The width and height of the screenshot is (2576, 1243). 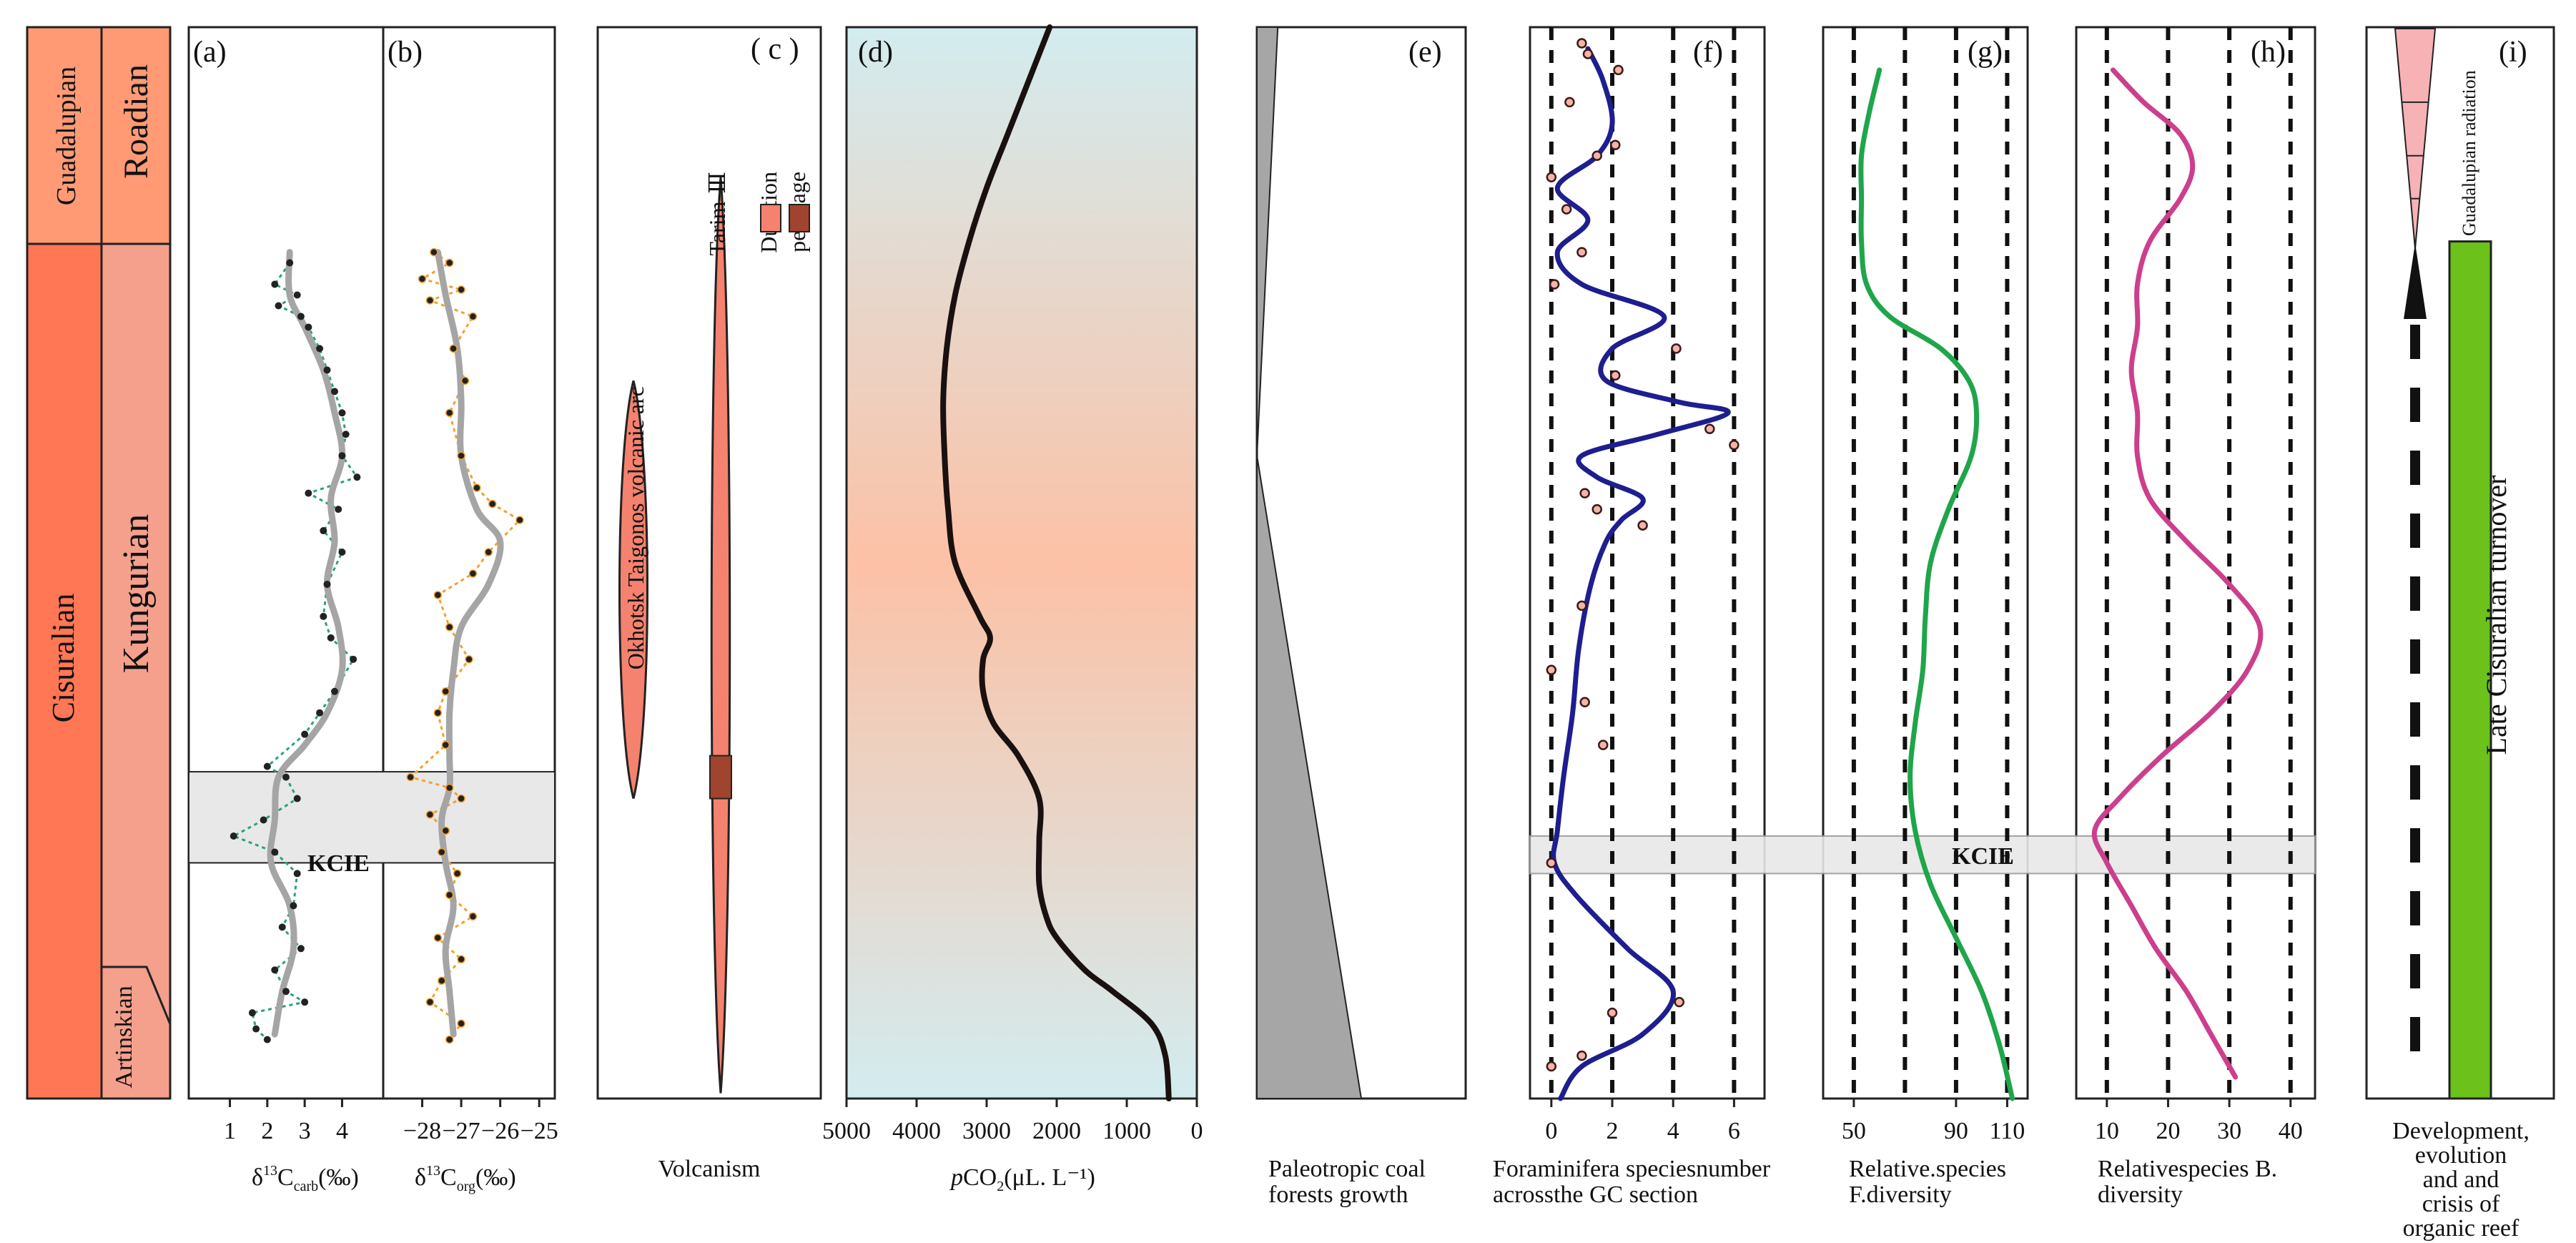 What do you see at coordinates (136, 593) in the screenshot?
I see `label-kungurian: Kungurian` at bounding box center [136, 593].